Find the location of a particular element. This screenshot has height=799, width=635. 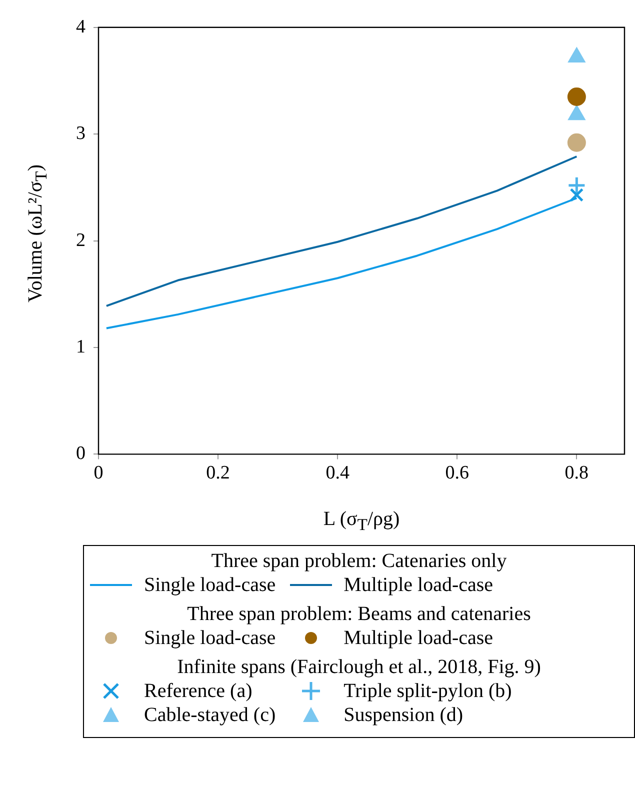

y-tick-label: 3 is located at coordinates (81, 133).